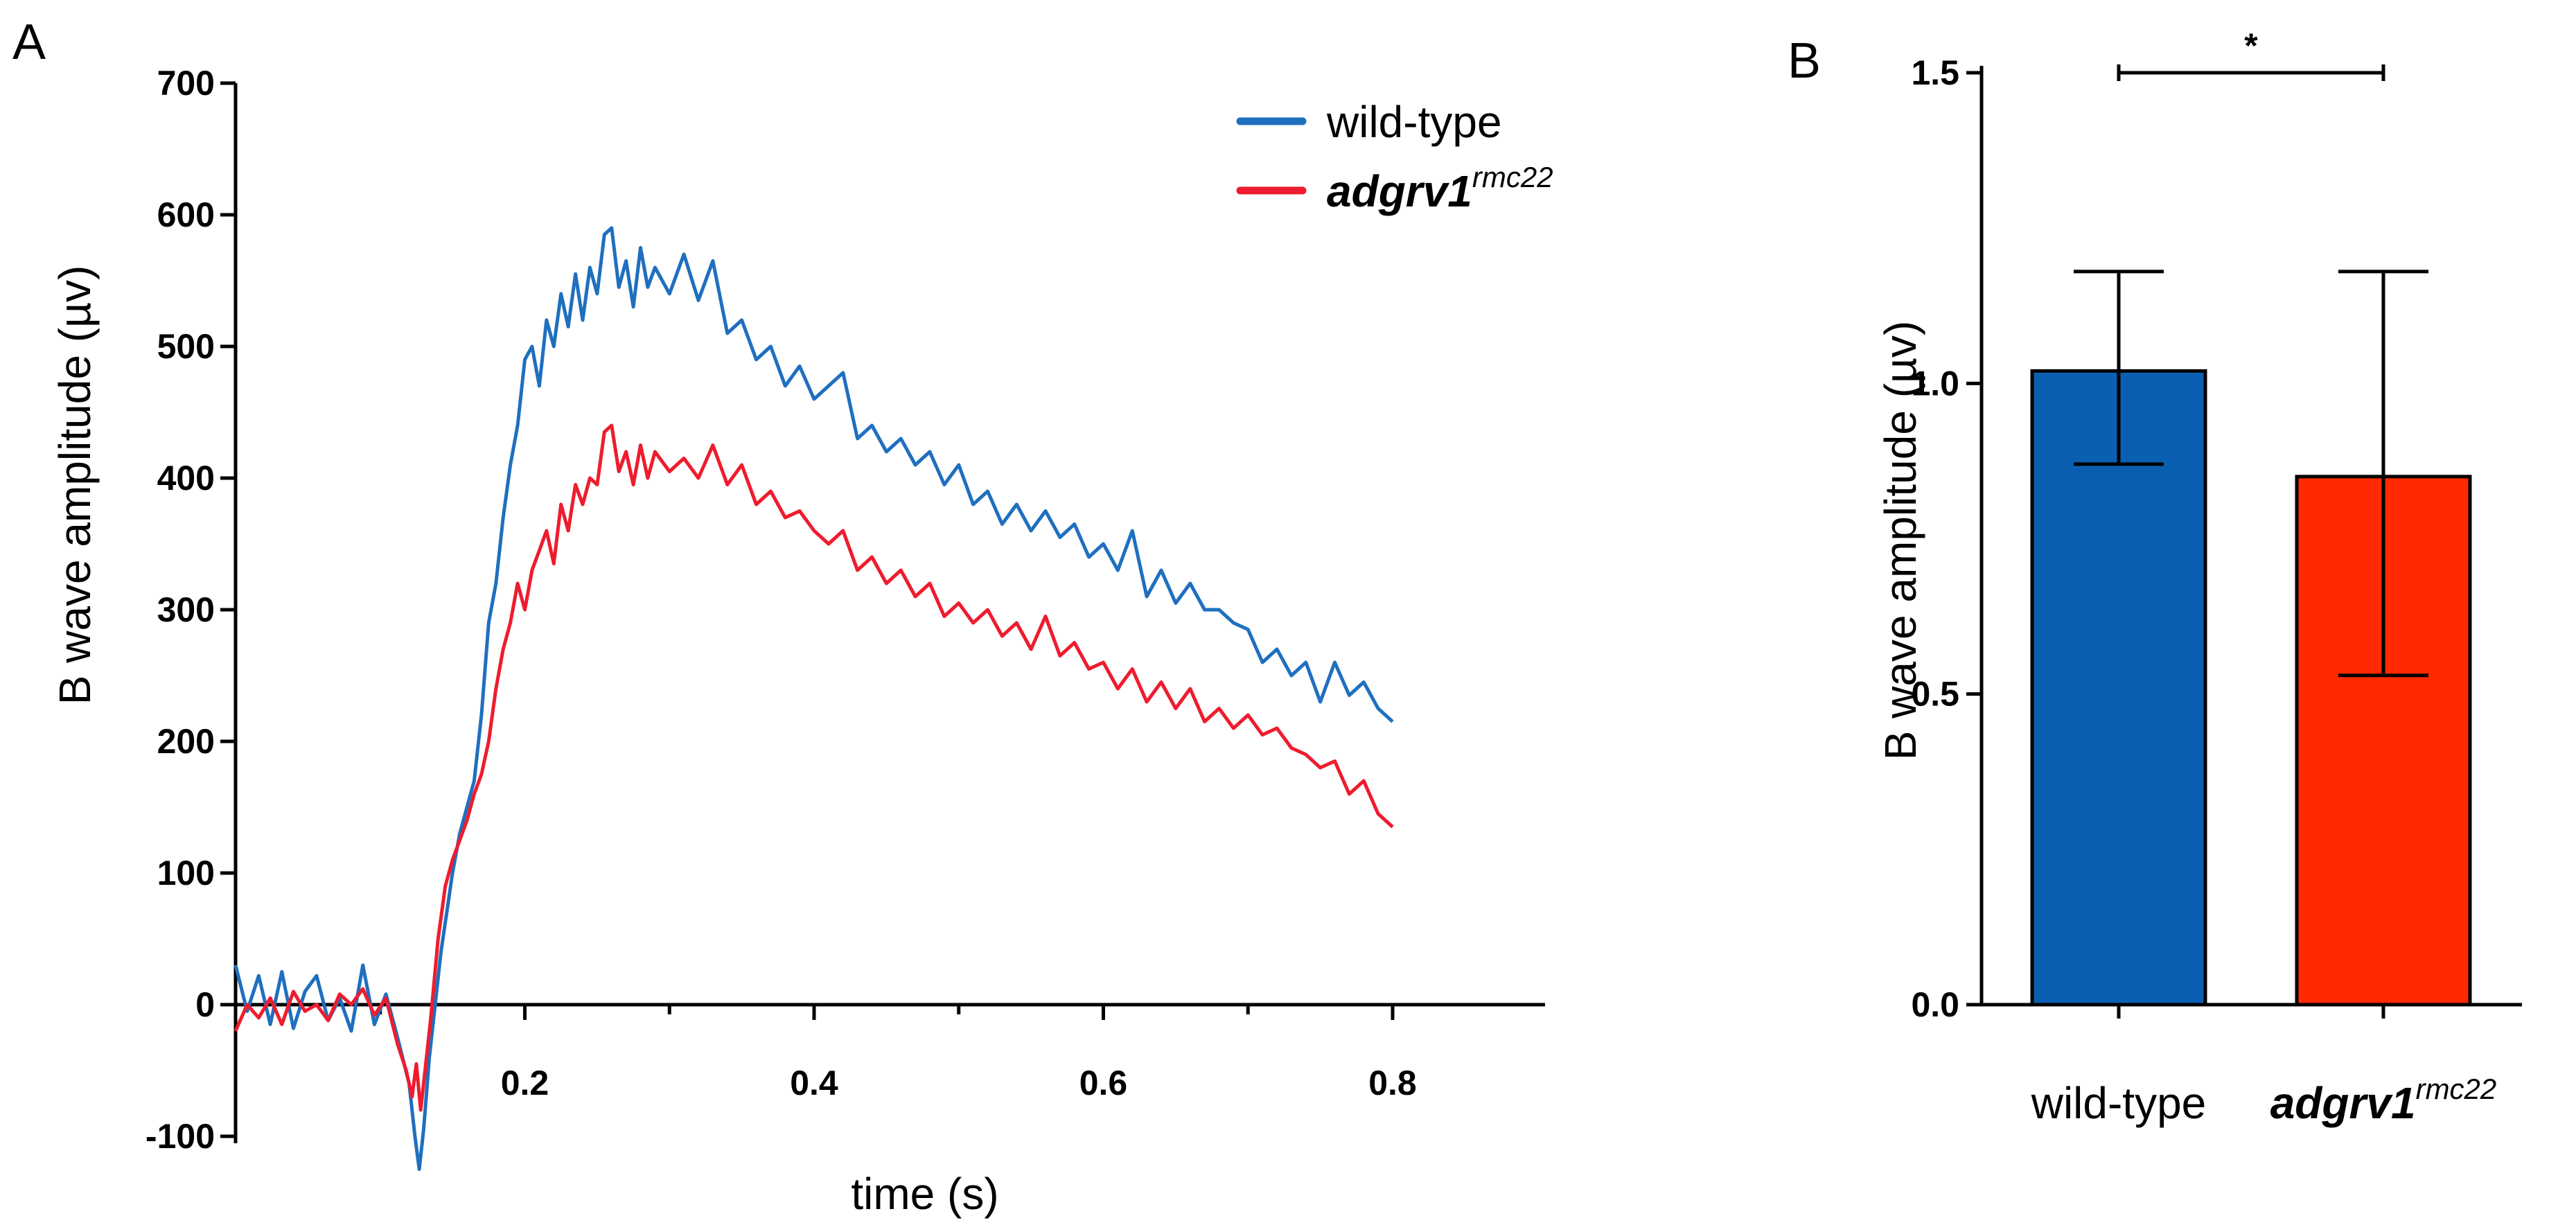 The height and width of the screenshot is (1225, 2576). I want to click on y-tick-label-a: 0, so click(205, 1004).